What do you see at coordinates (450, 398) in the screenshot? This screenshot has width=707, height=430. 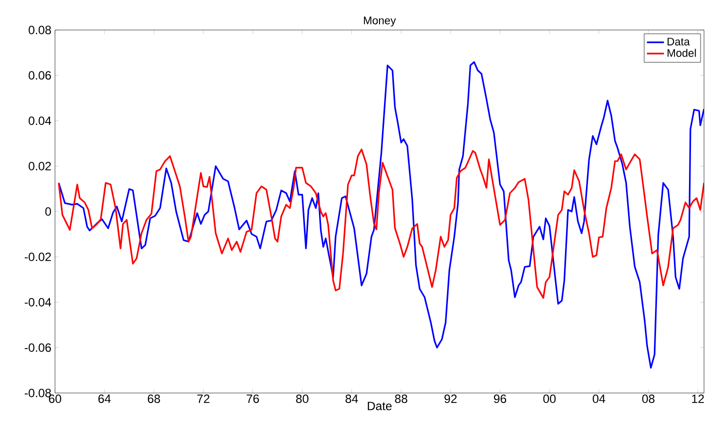 I see `x-tick-label: 92` at bounding box center [450, 398].